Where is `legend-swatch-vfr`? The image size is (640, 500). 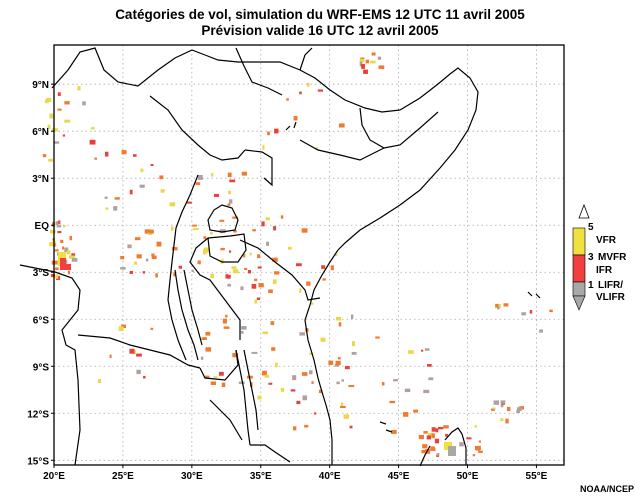
legend-swatch-vfr is located at coordinates (579, 241).